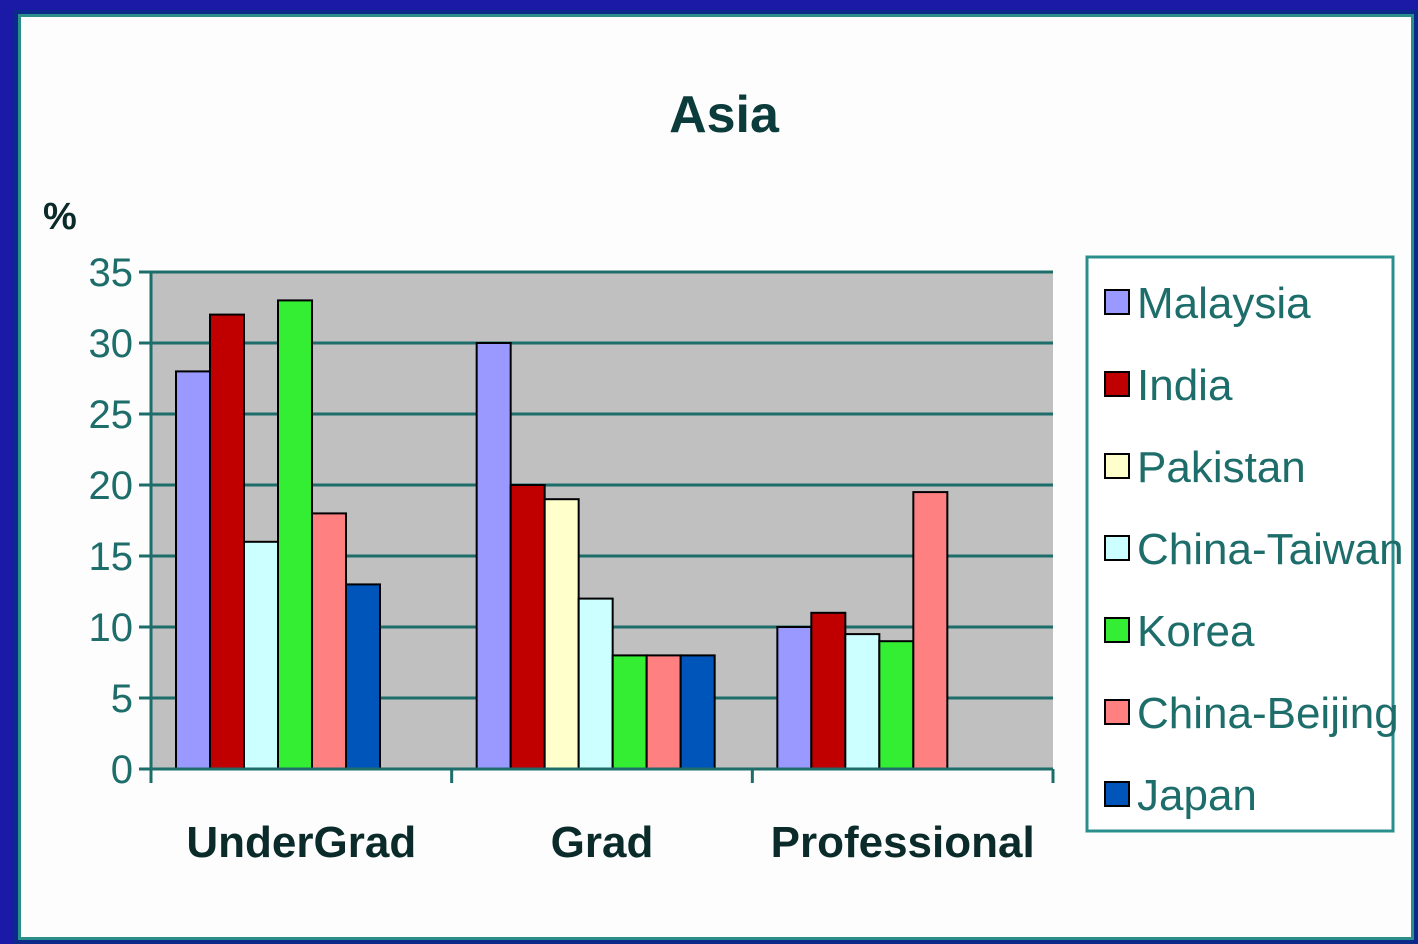 The width and height of the screenshot is (1418, 944). I want to click on legend-label: Japan, so click(1197, 795).